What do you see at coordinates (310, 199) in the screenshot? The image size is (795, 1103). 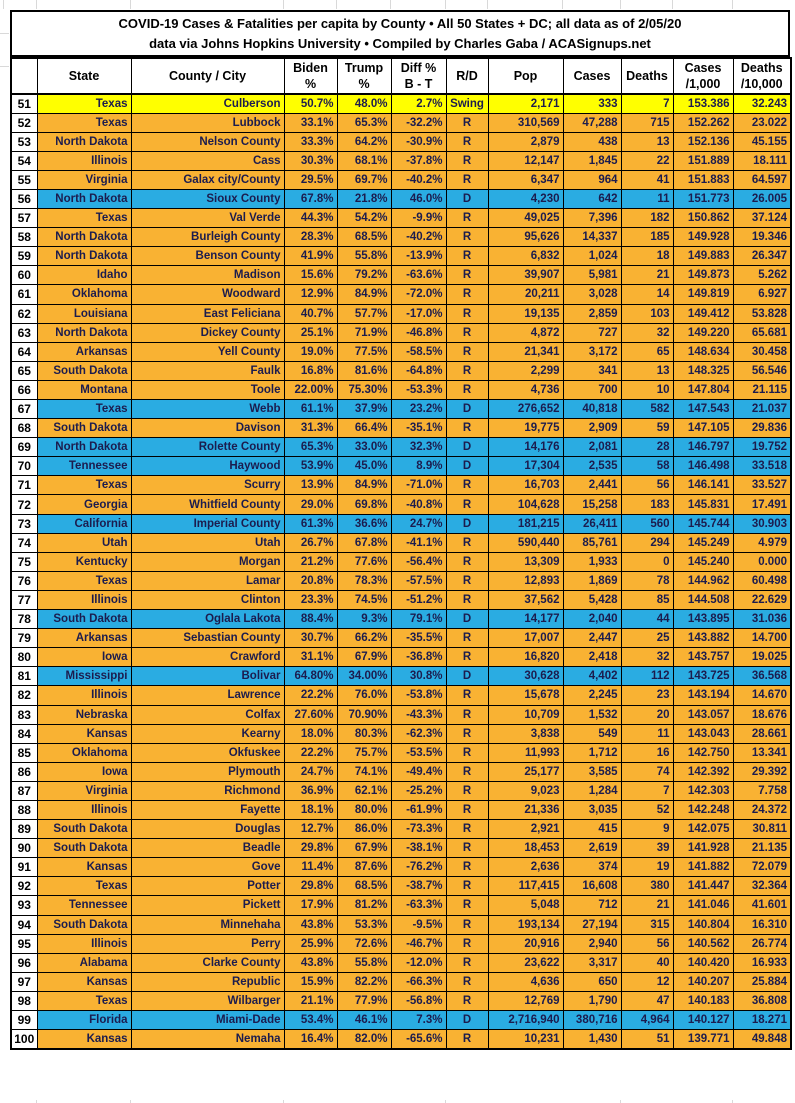 I see `cell-biden_pct: 67.8%` at bounding box center [310, 199].